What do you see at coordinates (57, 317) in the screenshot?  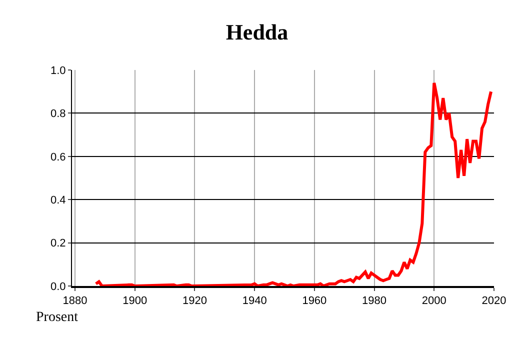 I see `y-axis-title: Prosent` at bounding box center [57, 317].